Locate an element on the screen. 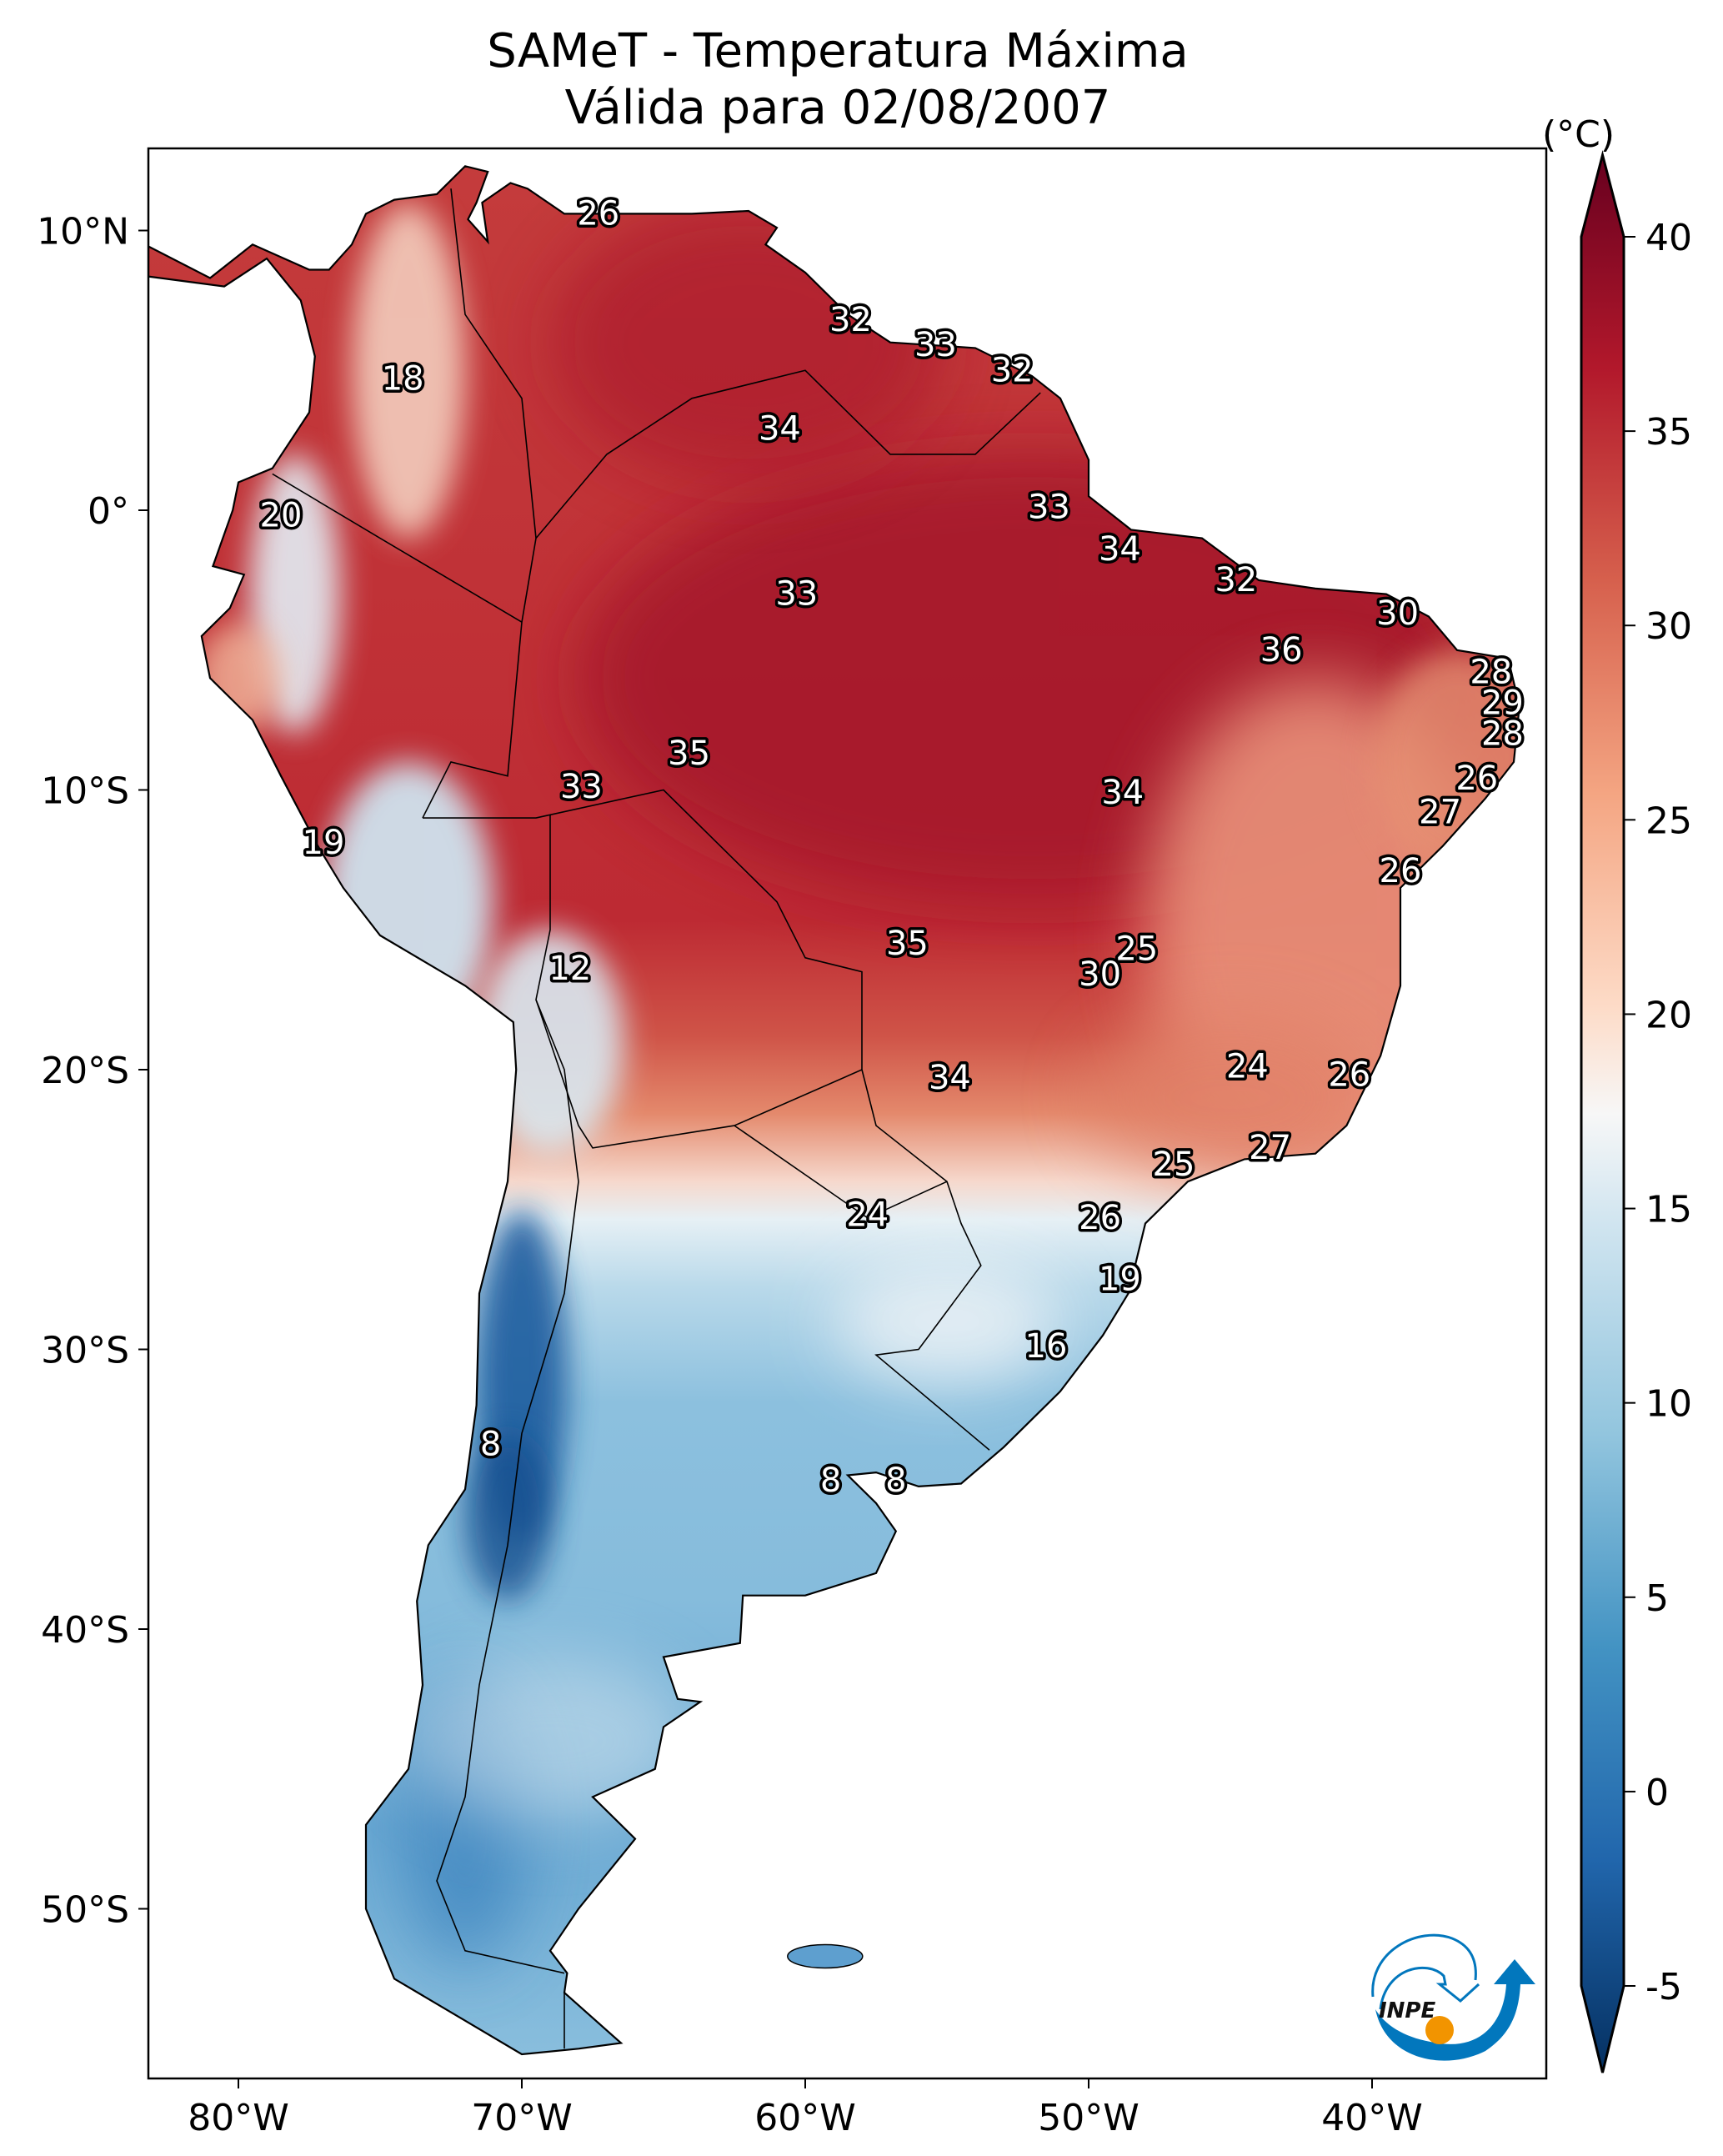 The height and width of the screenshot is (2156, 1723). lat-tick-label: 30°S is located at coordinates (85, 1351).